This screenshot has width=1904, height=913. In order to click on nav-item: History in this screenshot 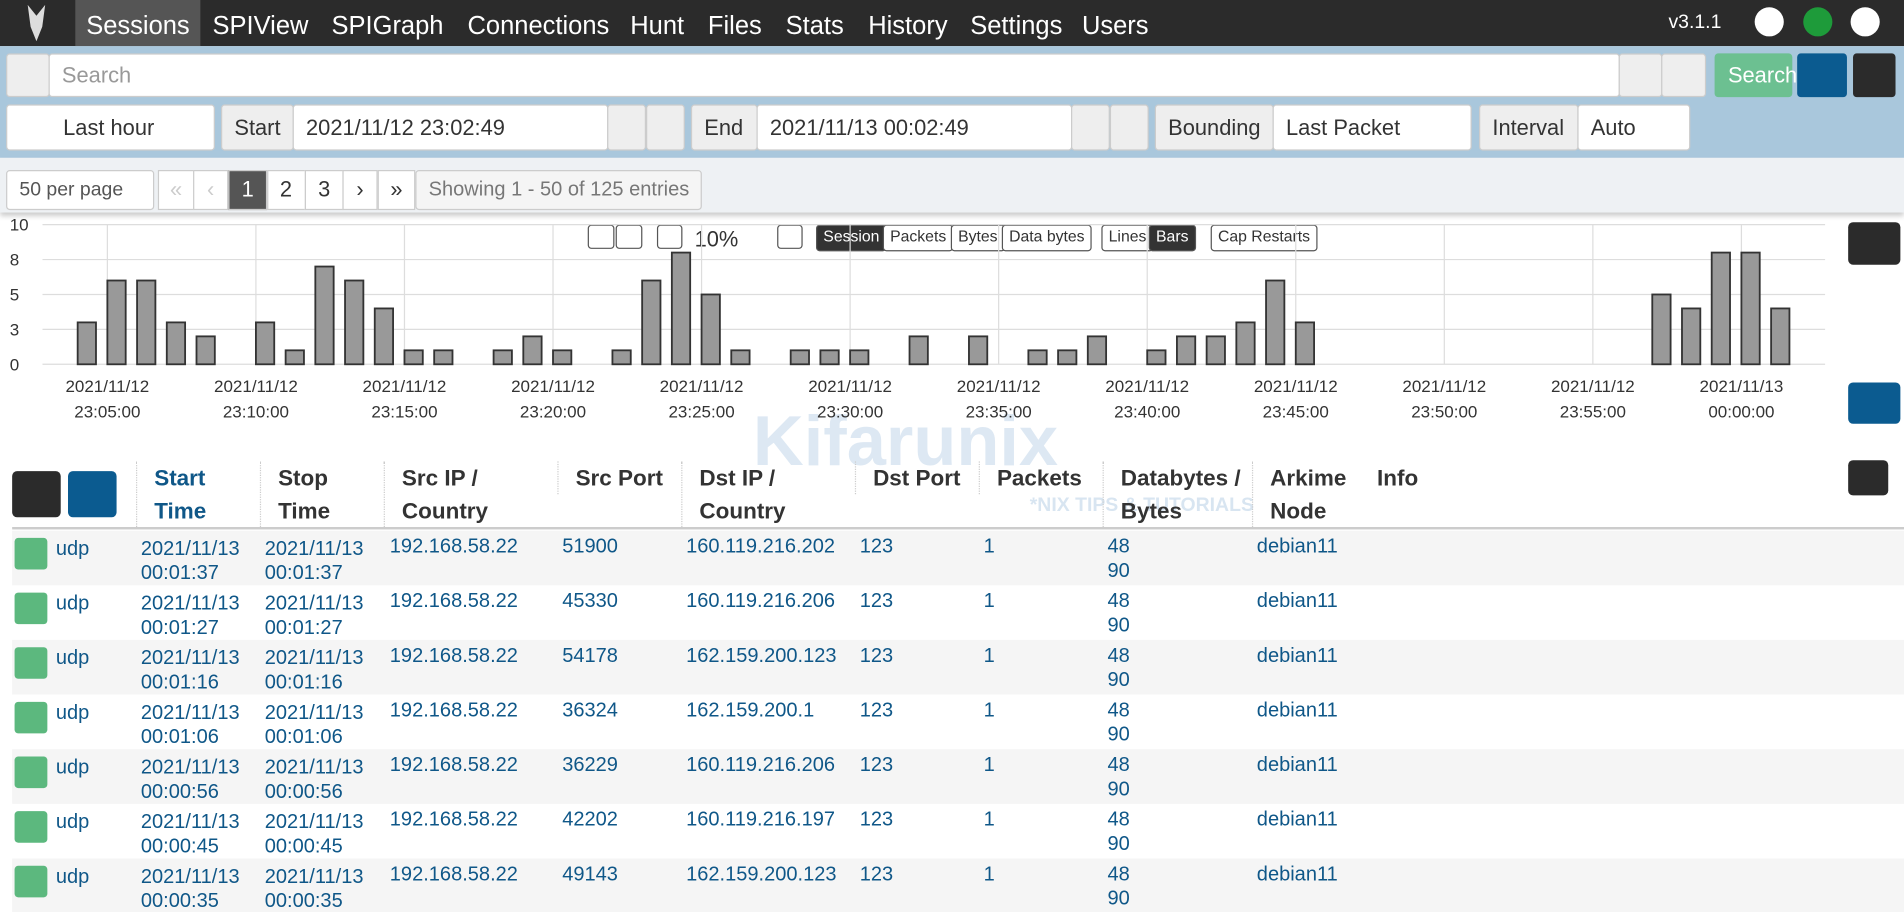, I will do `click(908, 26)`.